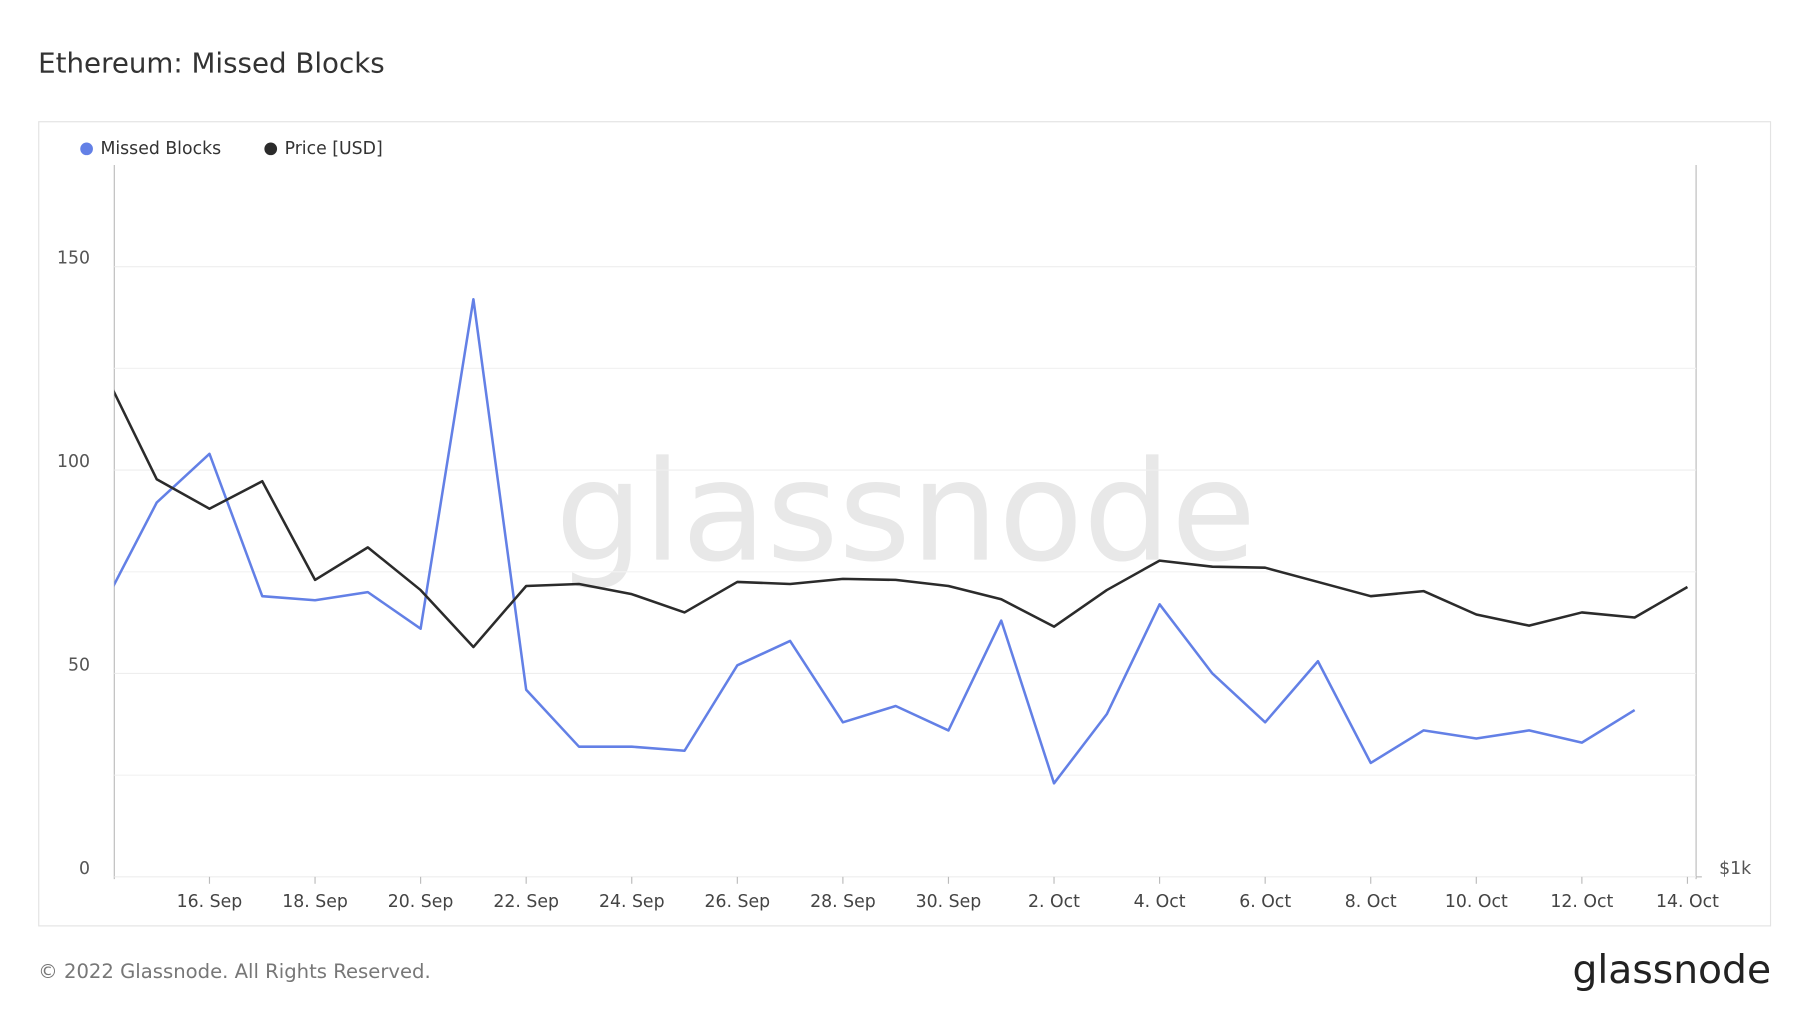 Image resolution: width=1800 pixels, height=1013 pixels. I want to click on x-tick-label: 24. Sep, so click(632, 902).